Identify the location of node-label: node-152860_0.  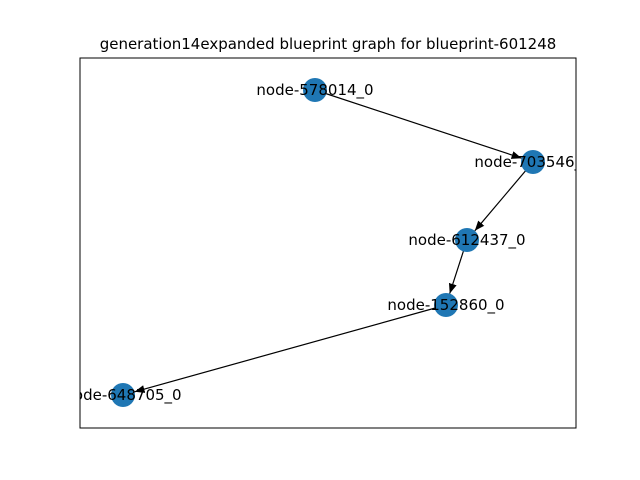
(445, 305).